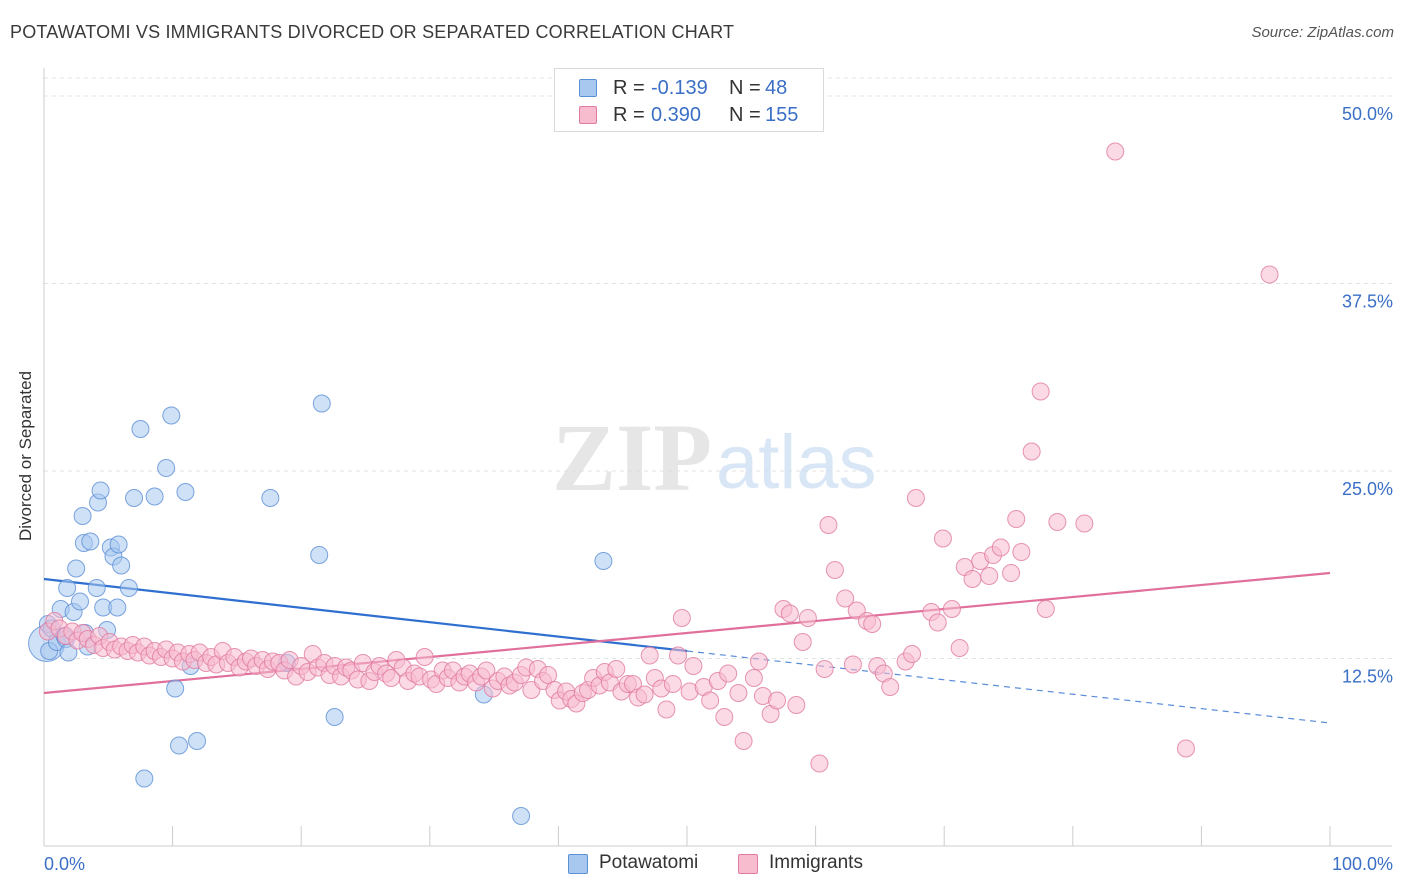  Describe the element at coordinates (816, 862) in the screenshot. I see `series-label: Immigrants` at that location.